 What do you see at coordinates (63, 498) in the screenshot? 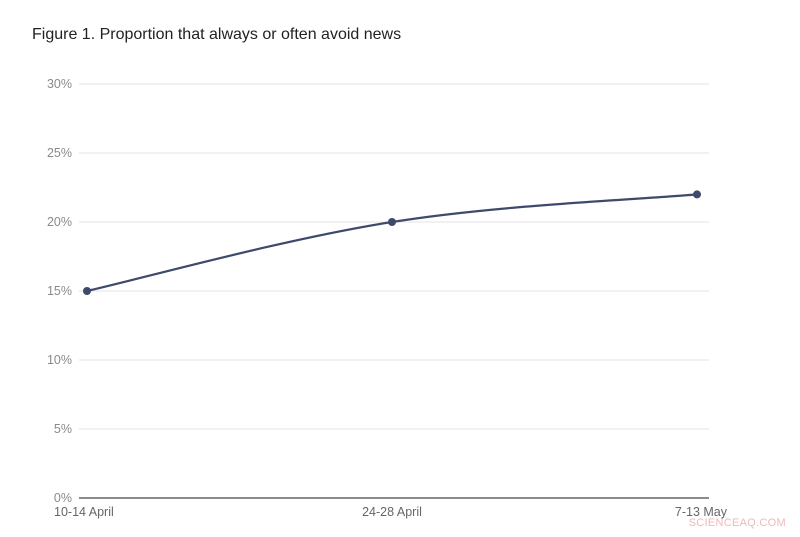
I see `y-tick-label: 0%` at bounding box center [63, 498].